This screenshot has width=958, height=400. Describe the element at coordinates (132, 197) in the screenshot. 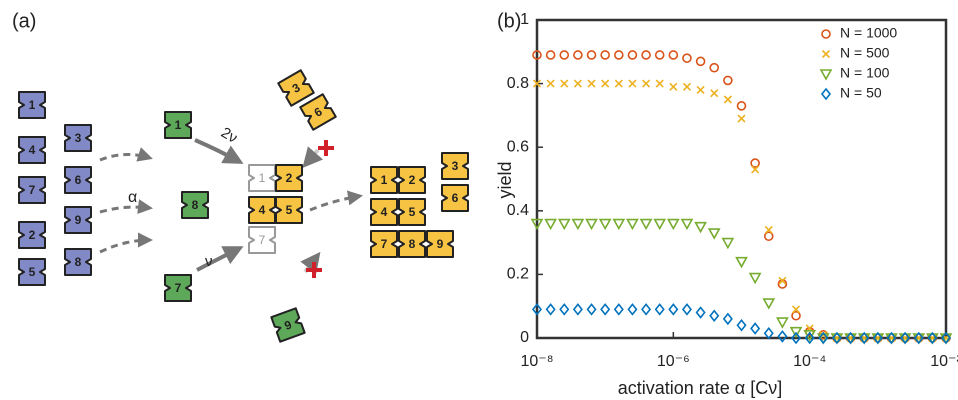

I see `rate-label: α` at that location.